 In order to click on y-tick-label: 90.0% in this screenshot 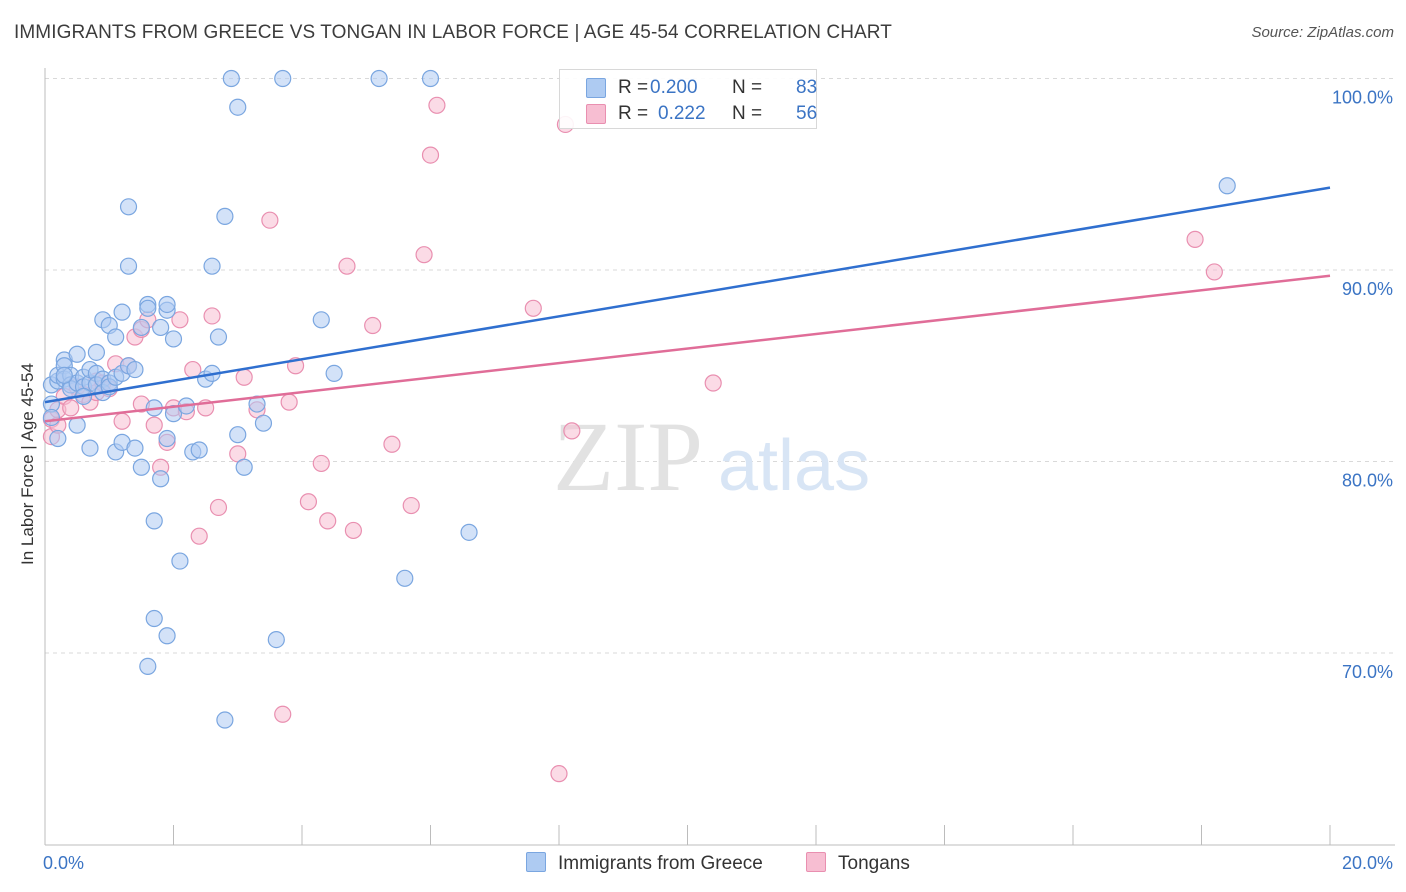, I will do `click(1367, 289)`.